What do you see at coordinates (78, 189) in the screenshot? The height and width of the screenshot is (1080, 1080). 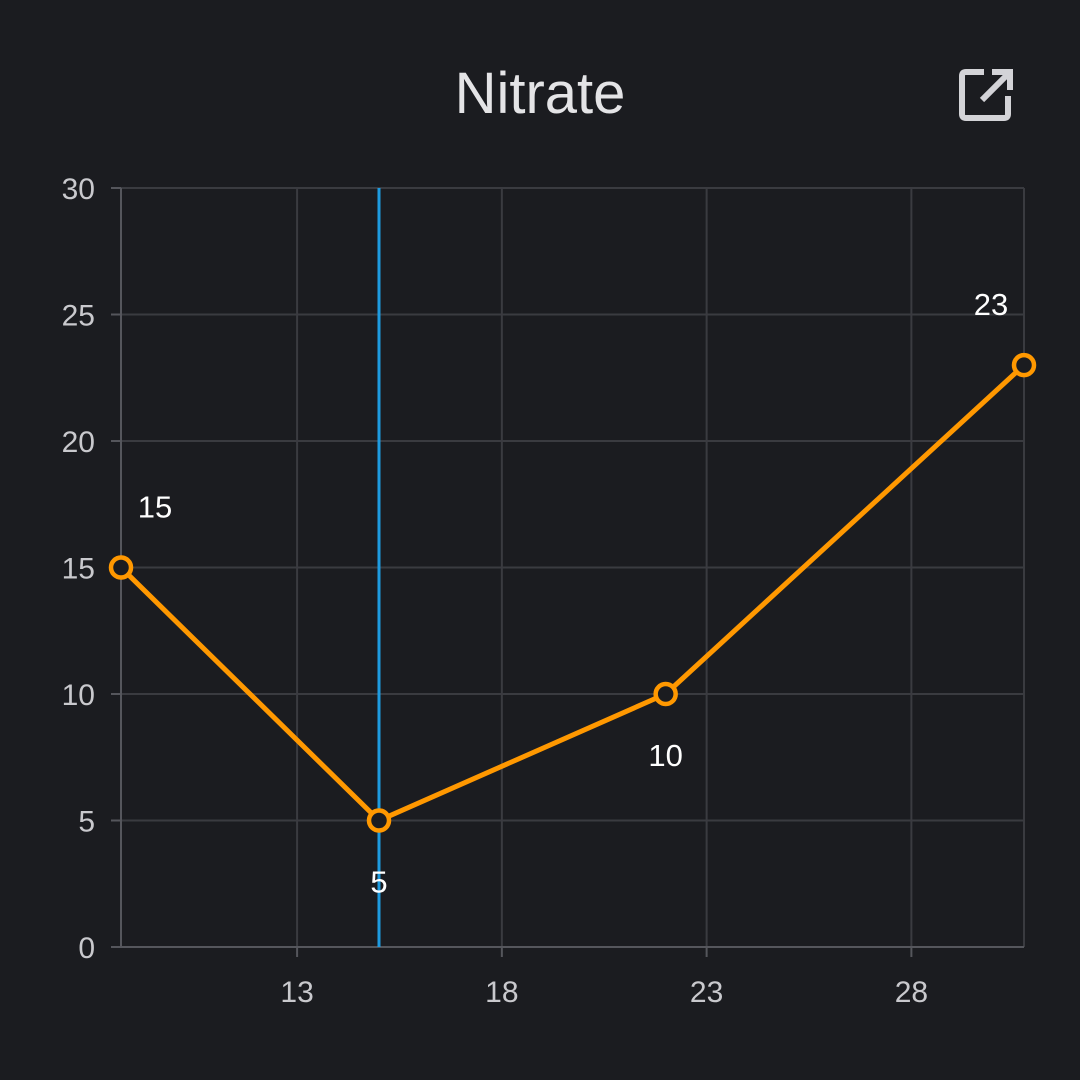 I see `y-tick-label: 30` at bounding box center [78, 189].